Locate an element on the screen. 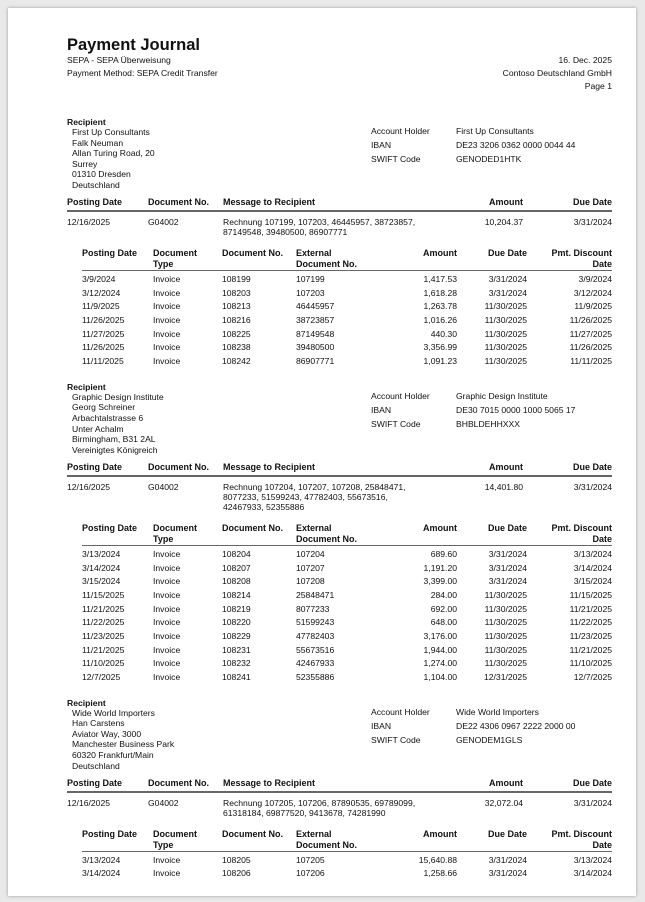 The height and width of the screenshot is (902, 645). entry-cell: 107199 is located at coordinates (310, 279).